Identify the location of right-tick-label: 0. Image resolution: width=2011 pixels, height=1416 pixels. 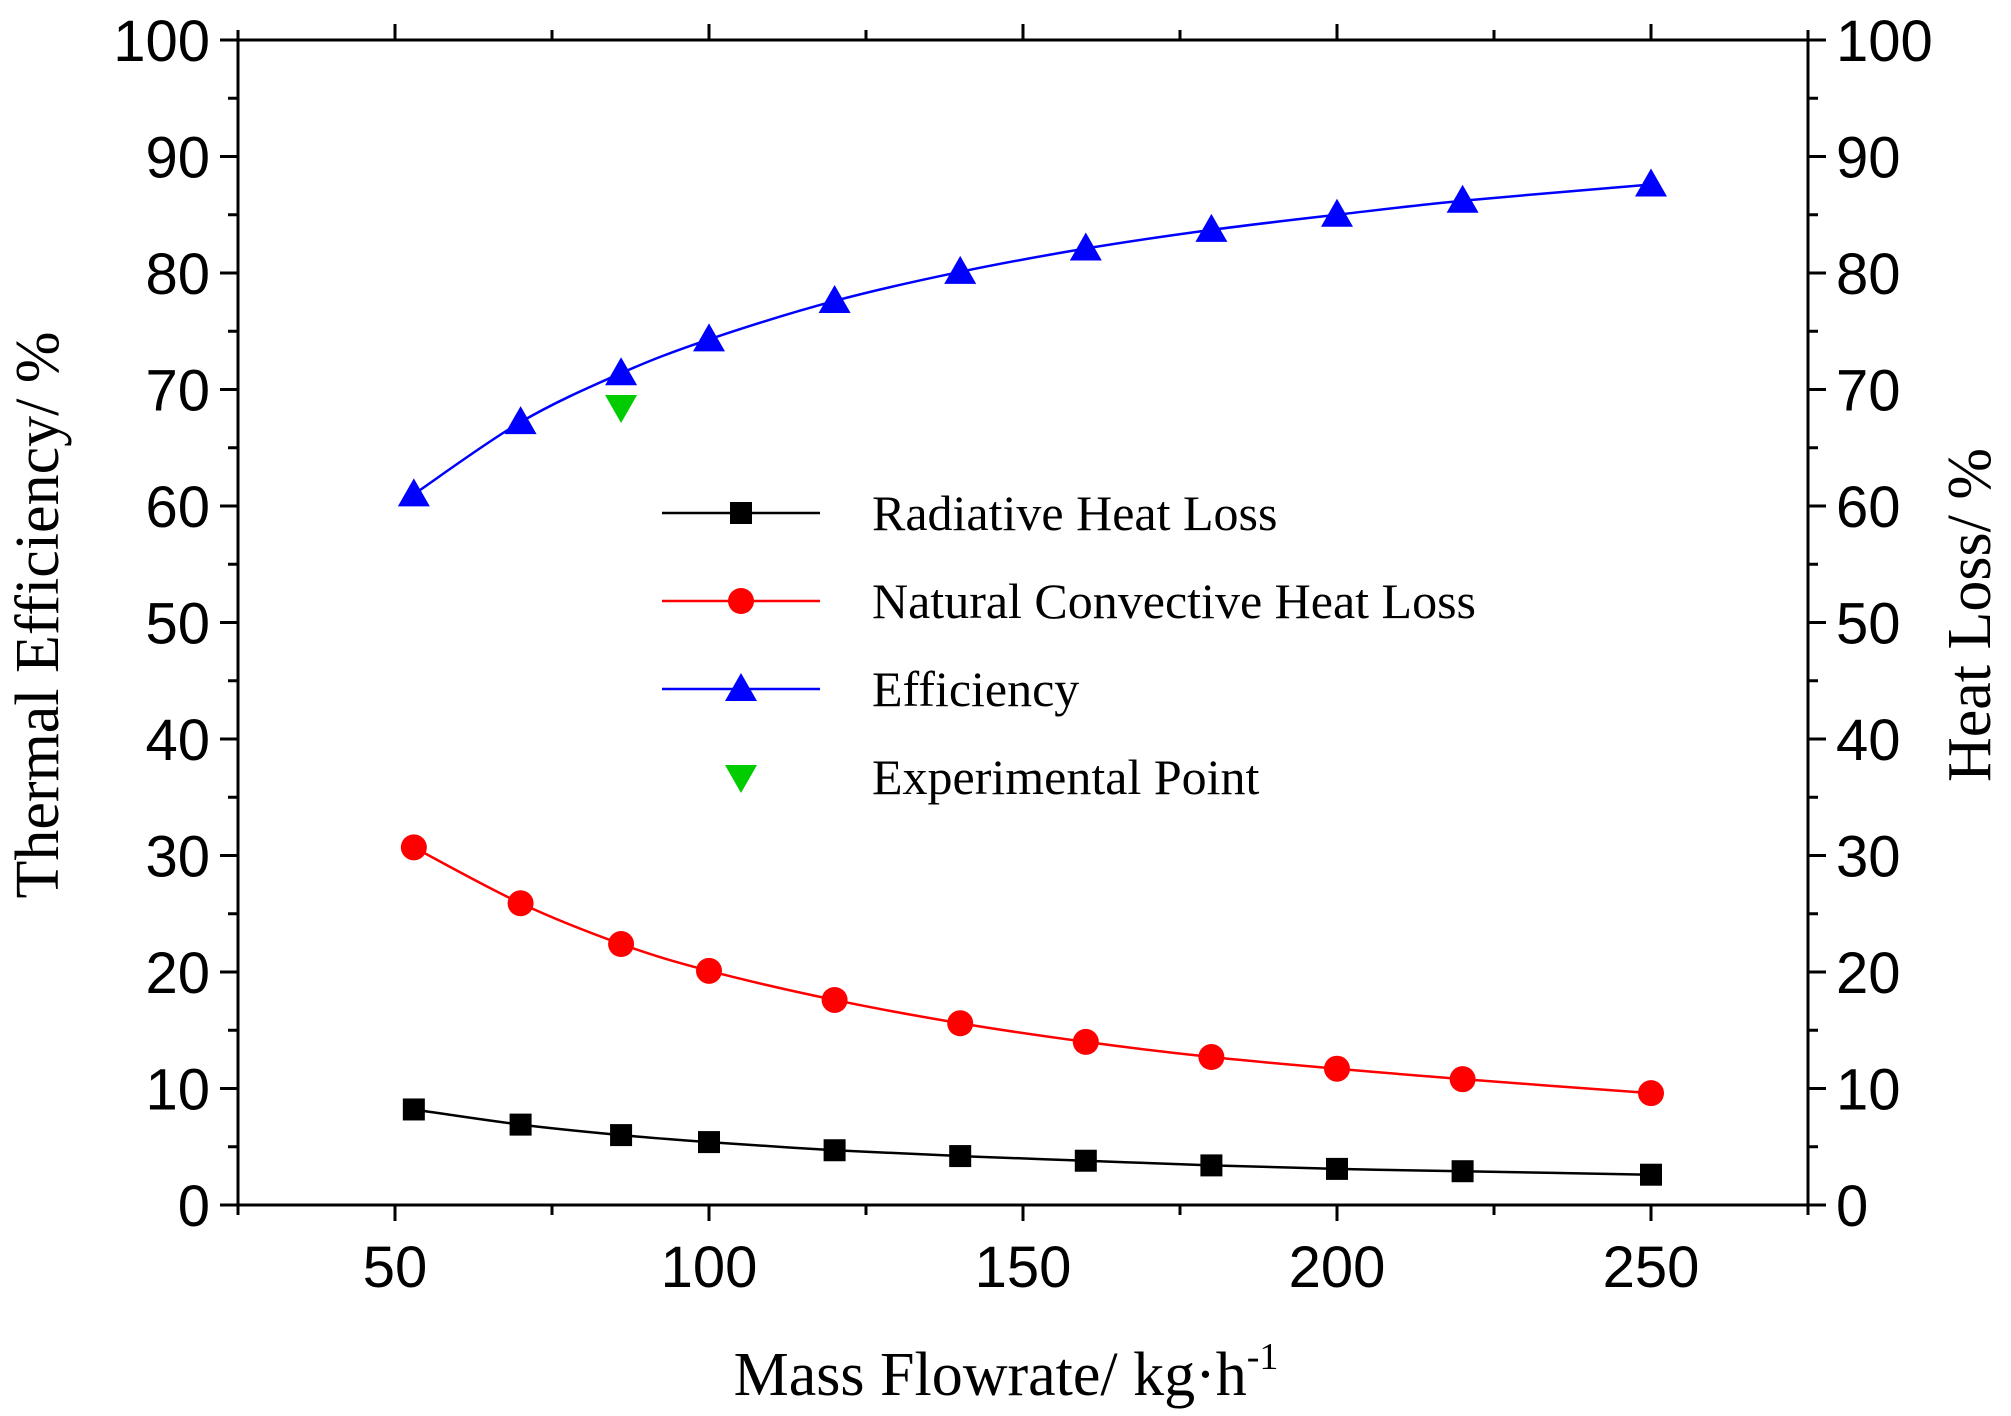
(1852, 1206).